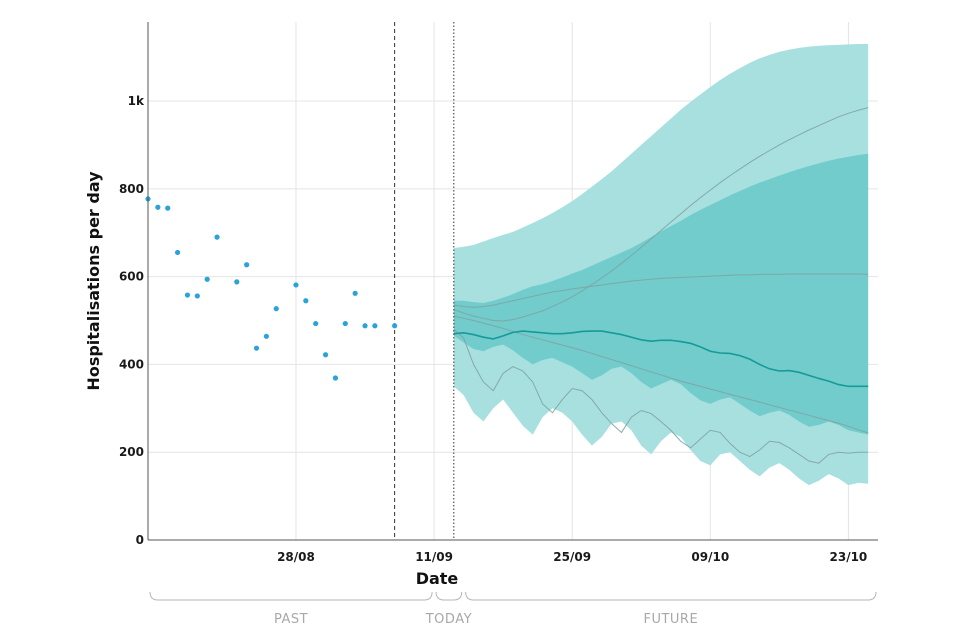  What do you see at coordinates (670, 619) in the screenshot?
I see `period-label: FUTURE` at bounding box center [670, 619].